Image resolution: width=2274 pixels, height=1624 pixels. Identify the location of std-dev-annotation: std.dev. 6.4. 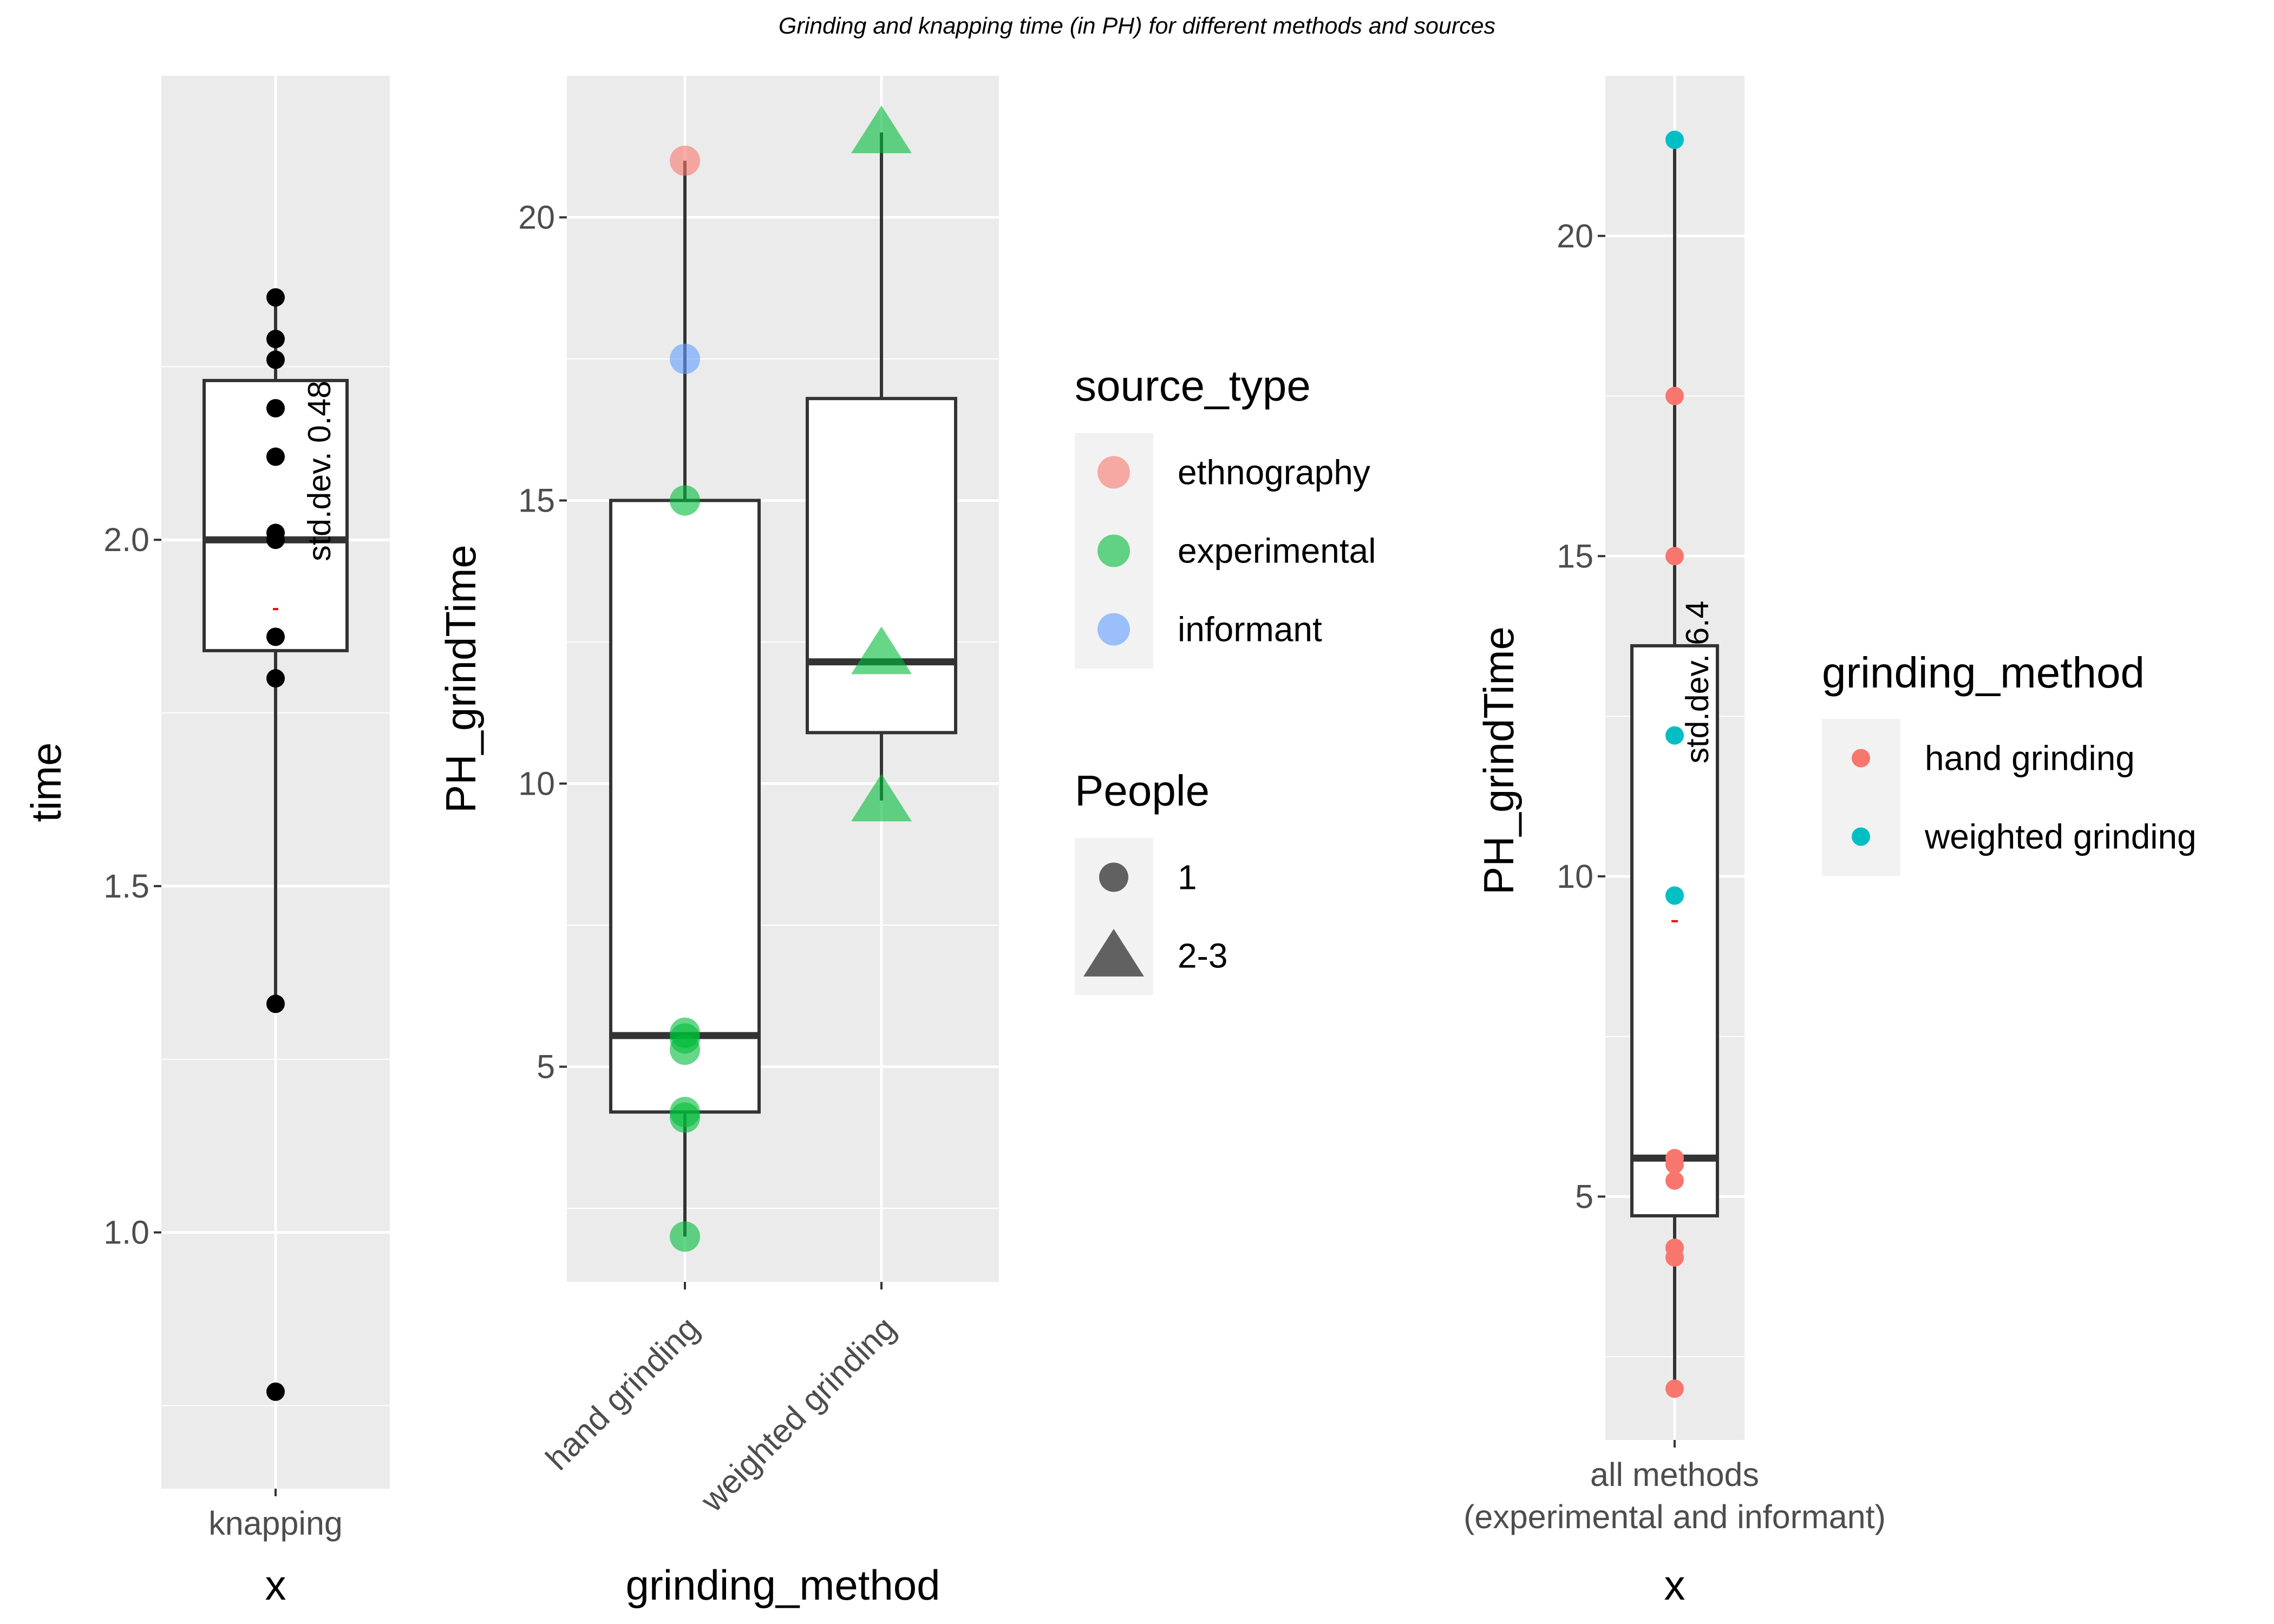
(1698, 682).